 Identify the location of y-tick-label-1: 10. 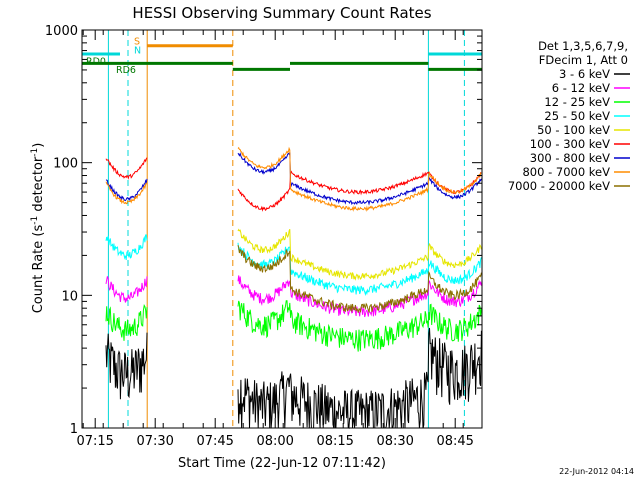
(69, 296).